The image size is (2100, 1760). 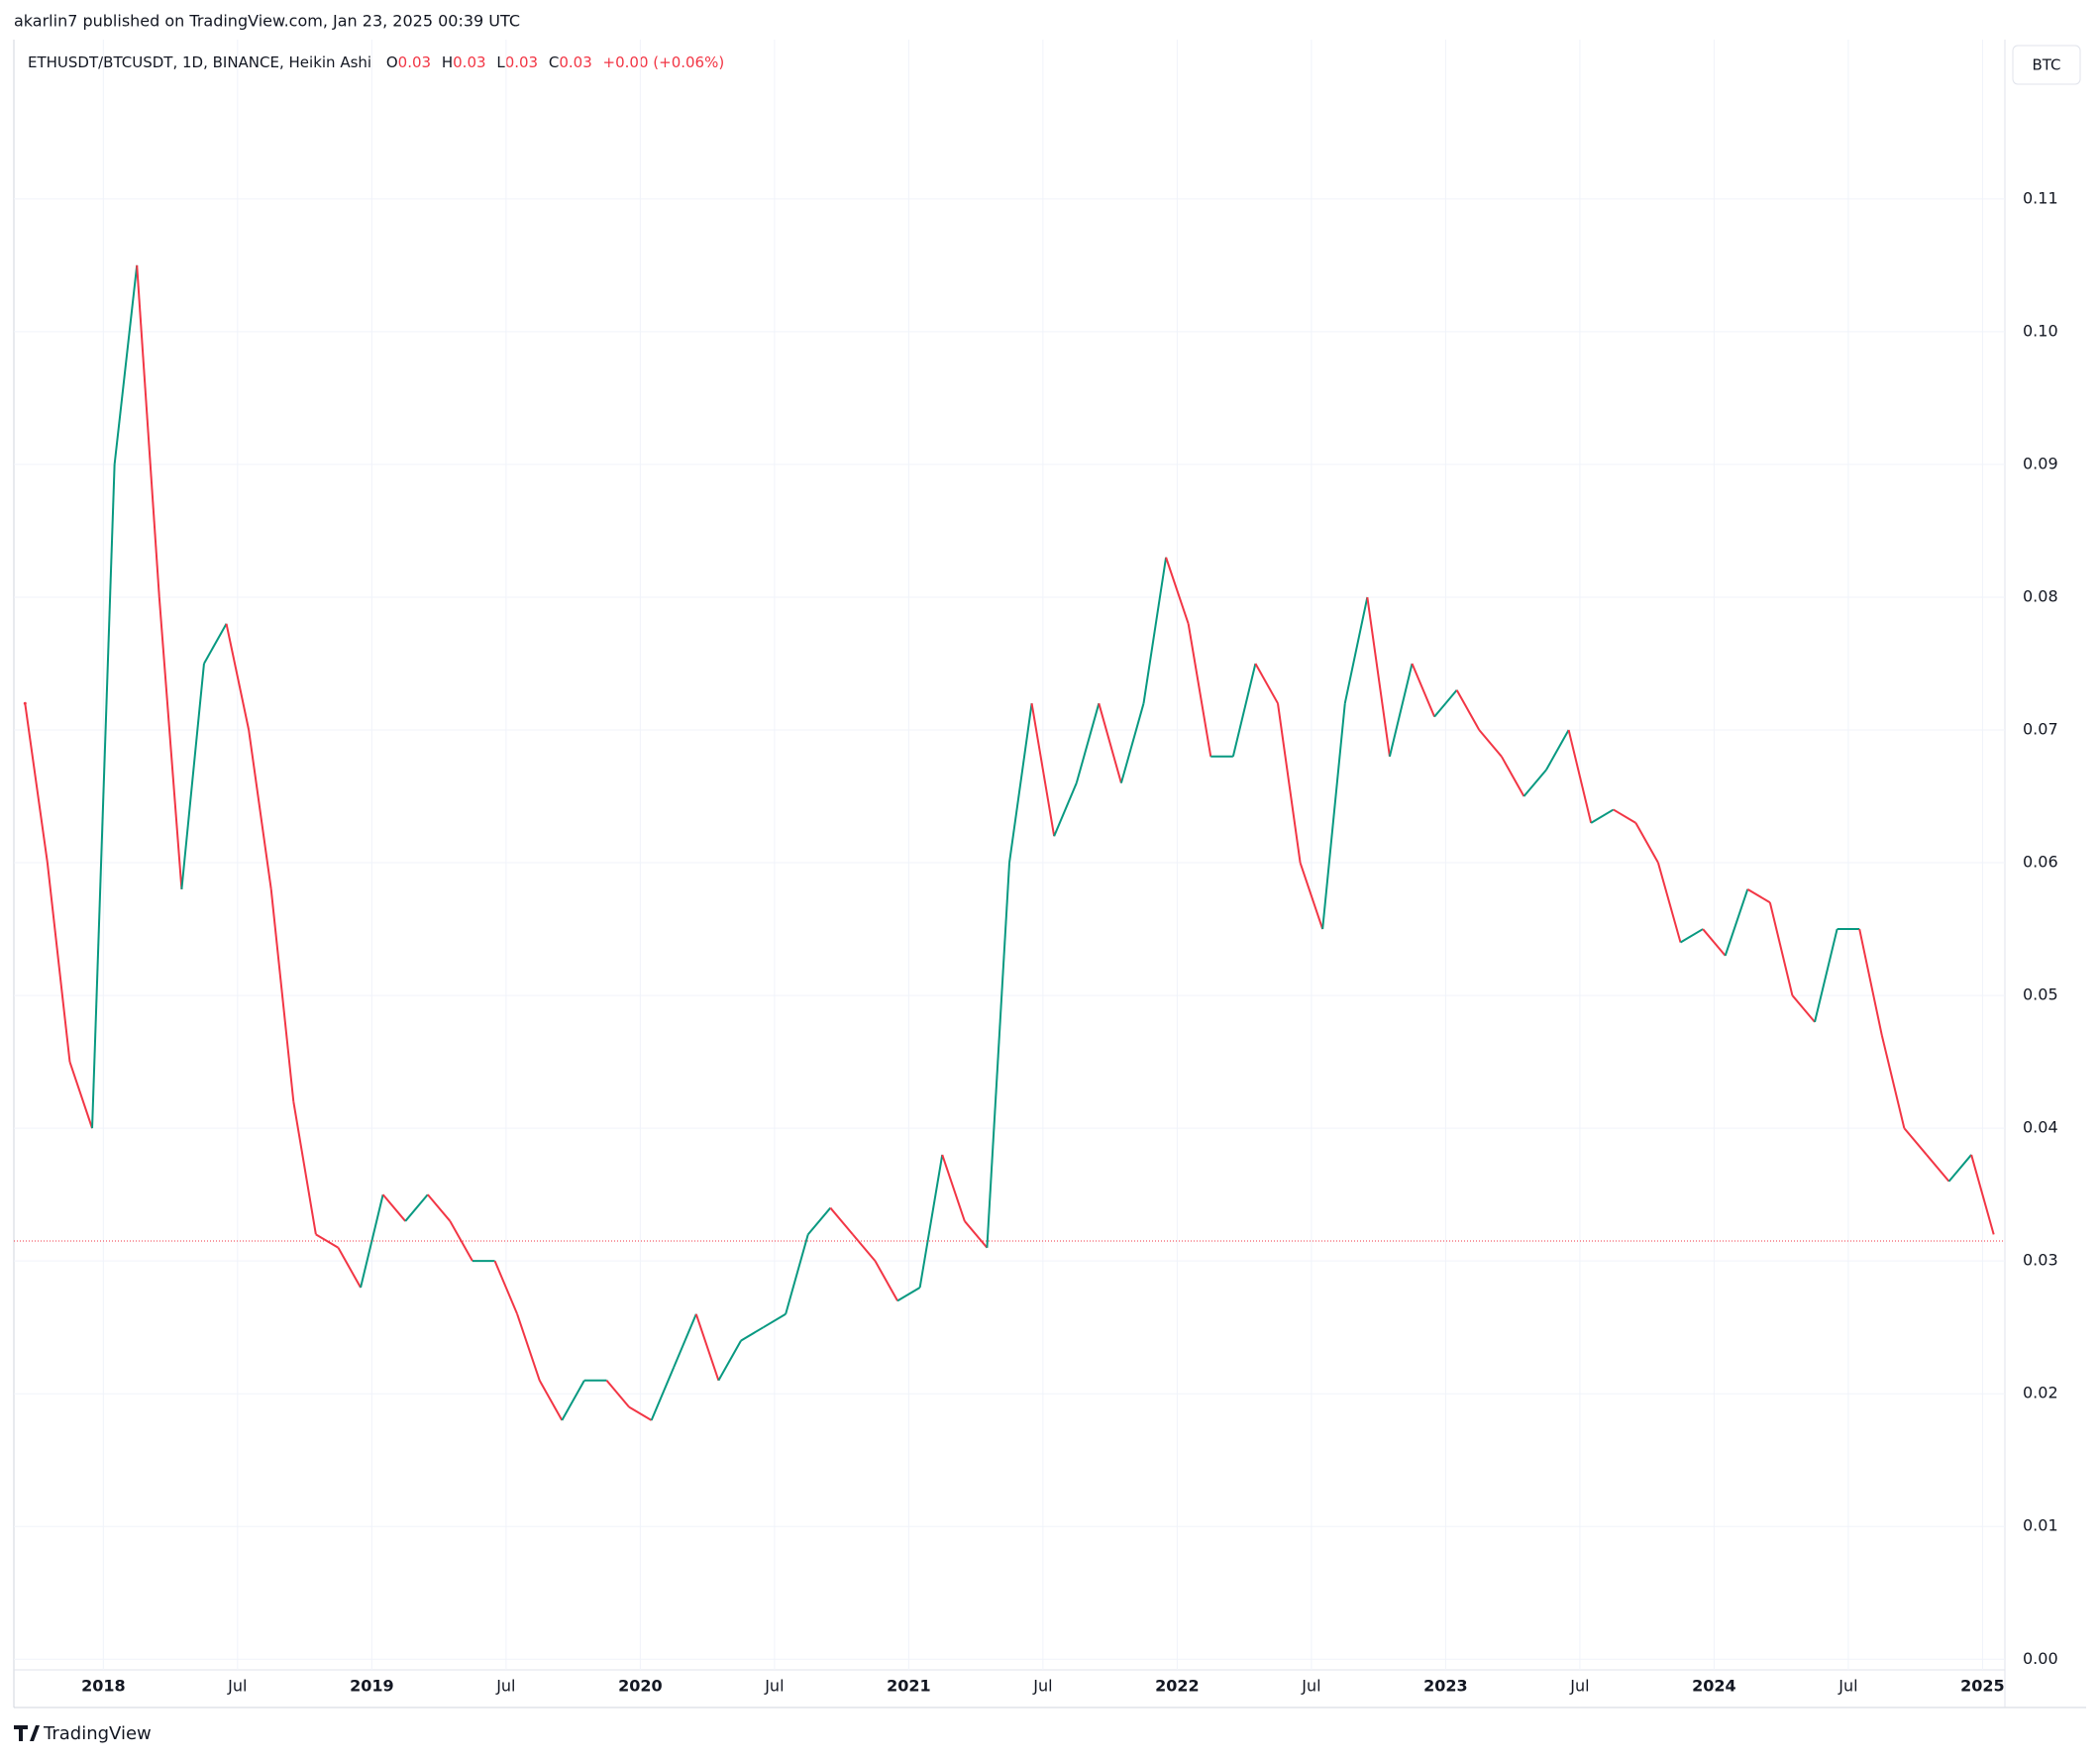 I want to click on x-tick-label: 2022, so click(x=1177, y=1687).